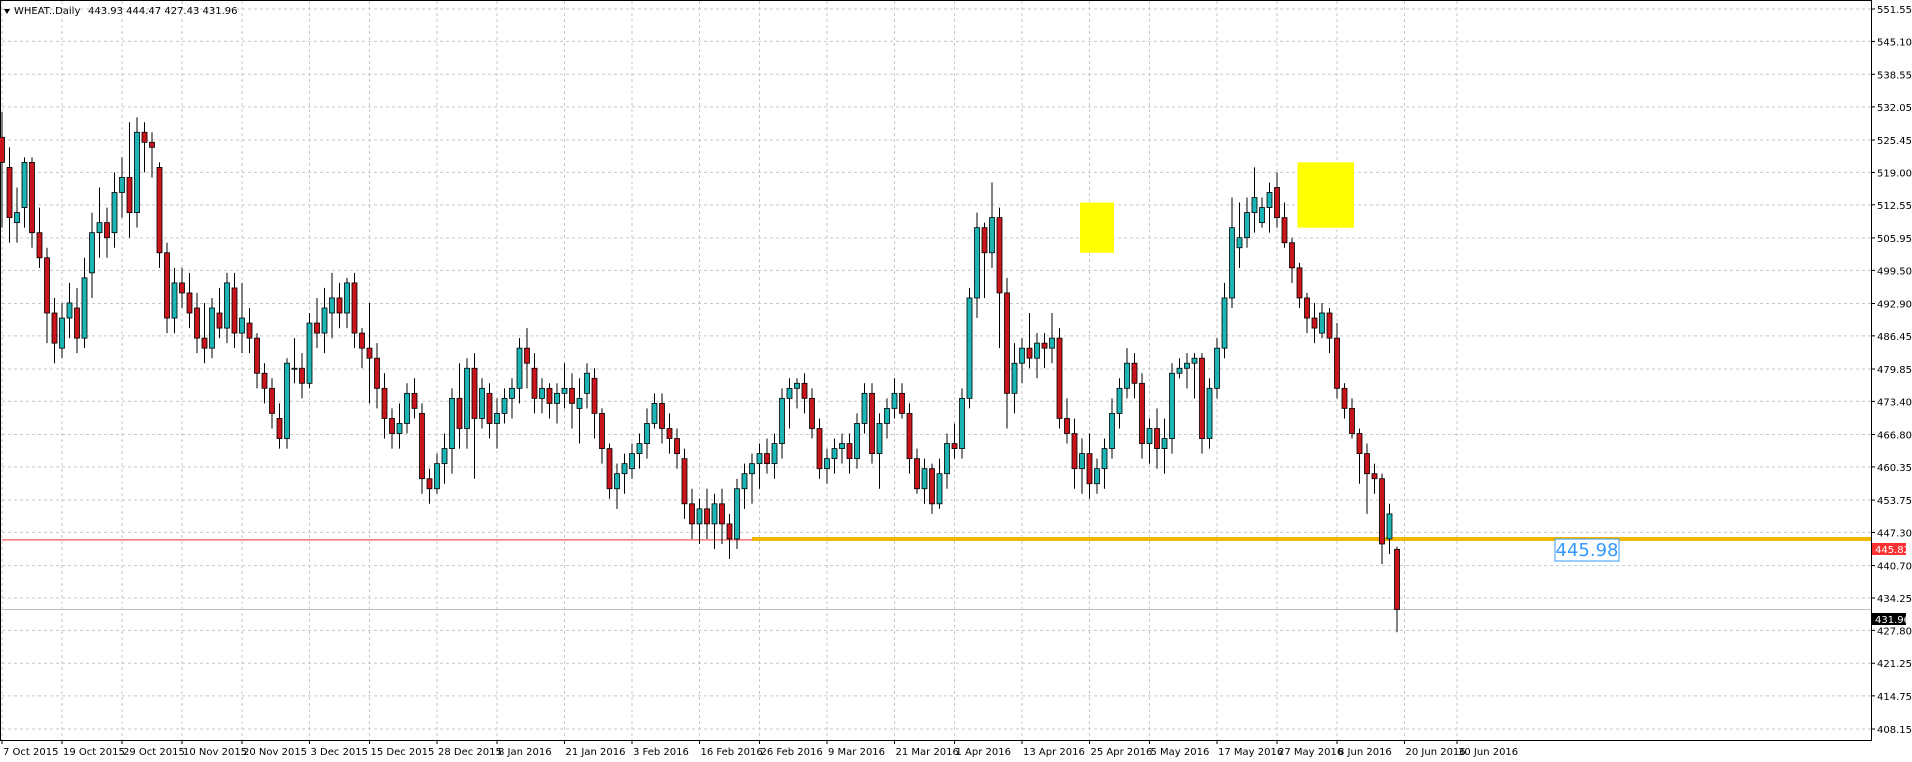 The height and width of the screenshot is (762, 1912). Describe the element at coordinates (7, 11) in the screenshot. I see `triangle-down-icon` at that location.